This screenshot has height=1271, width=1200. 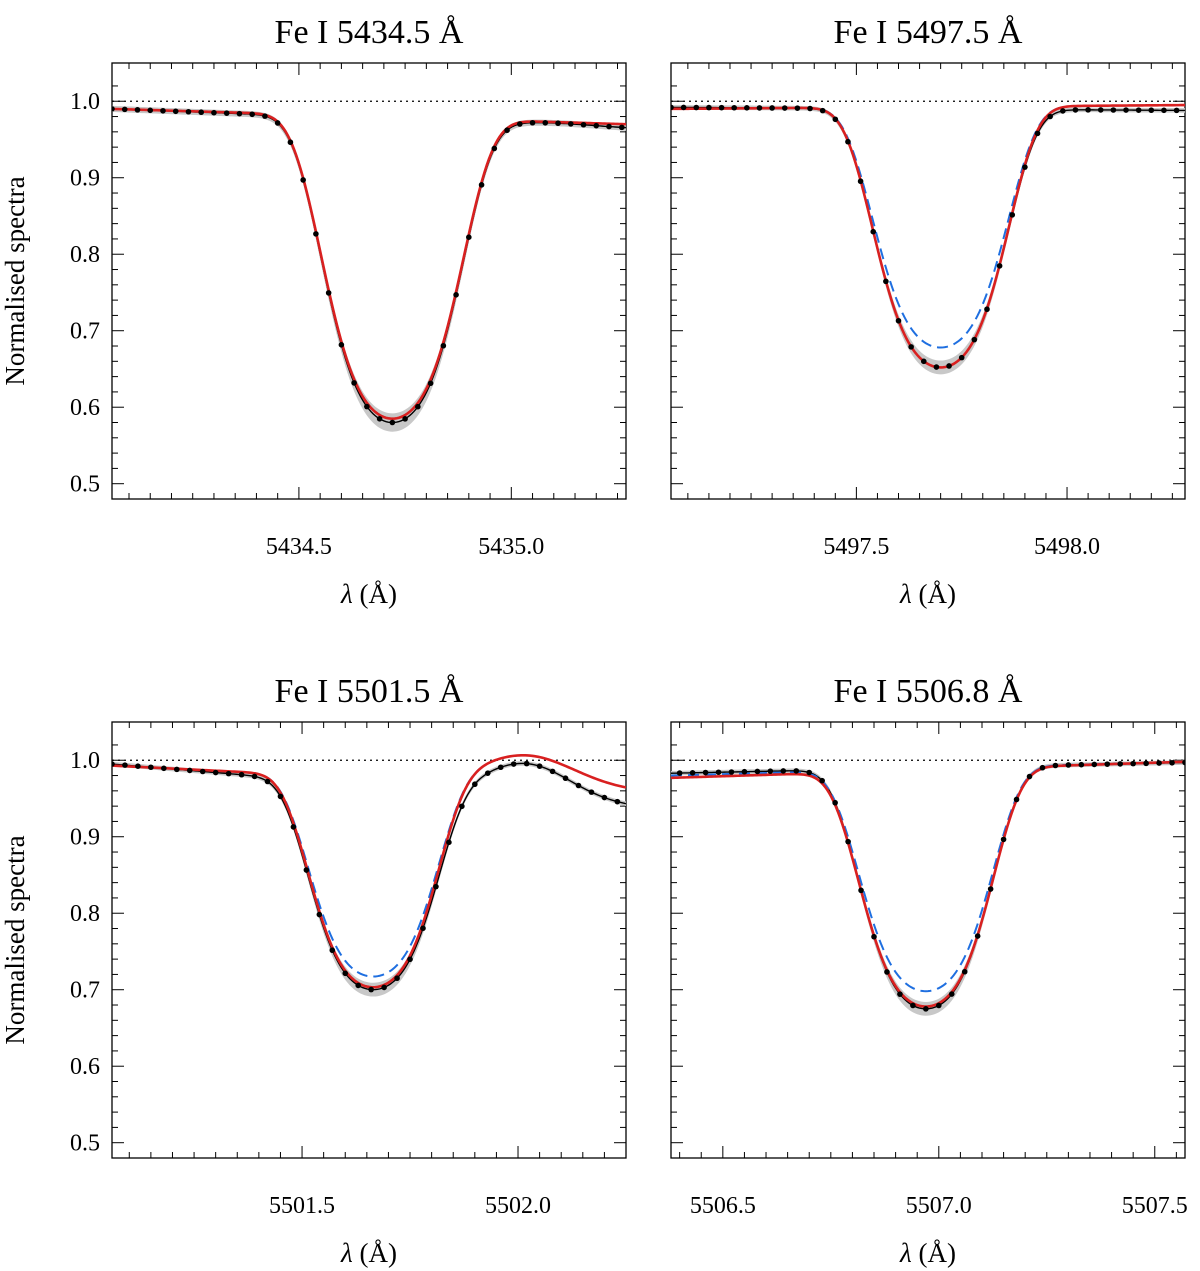 I want to click on x-tick-label: 5497.5, so click(x=856, y=547).